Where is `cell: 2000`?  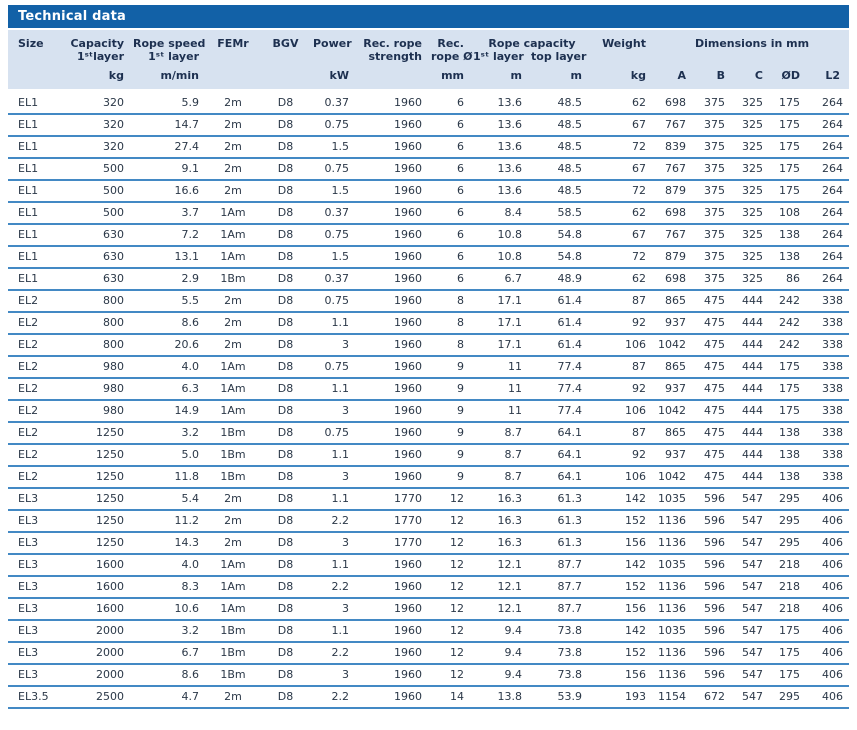
cell: 2000 is located at coordinates (100, 631).